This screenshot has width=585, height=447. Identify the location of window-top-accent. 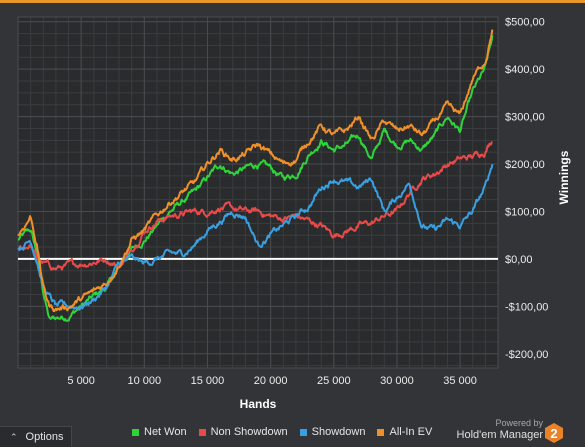
(292, 1).